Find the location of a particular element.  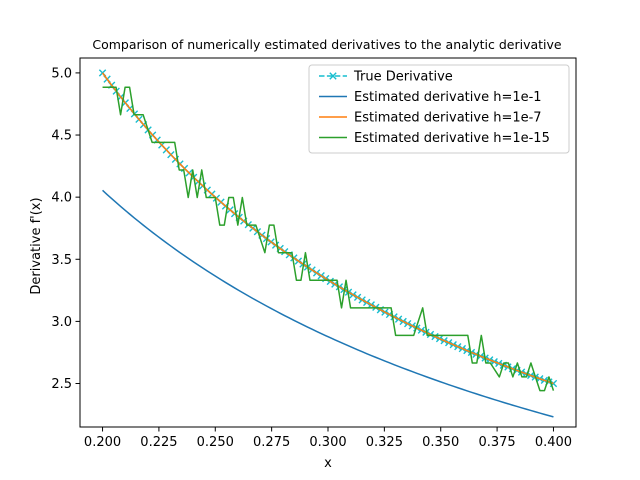

x-tick-label: 0.200 is located at coordinates (102, 442).